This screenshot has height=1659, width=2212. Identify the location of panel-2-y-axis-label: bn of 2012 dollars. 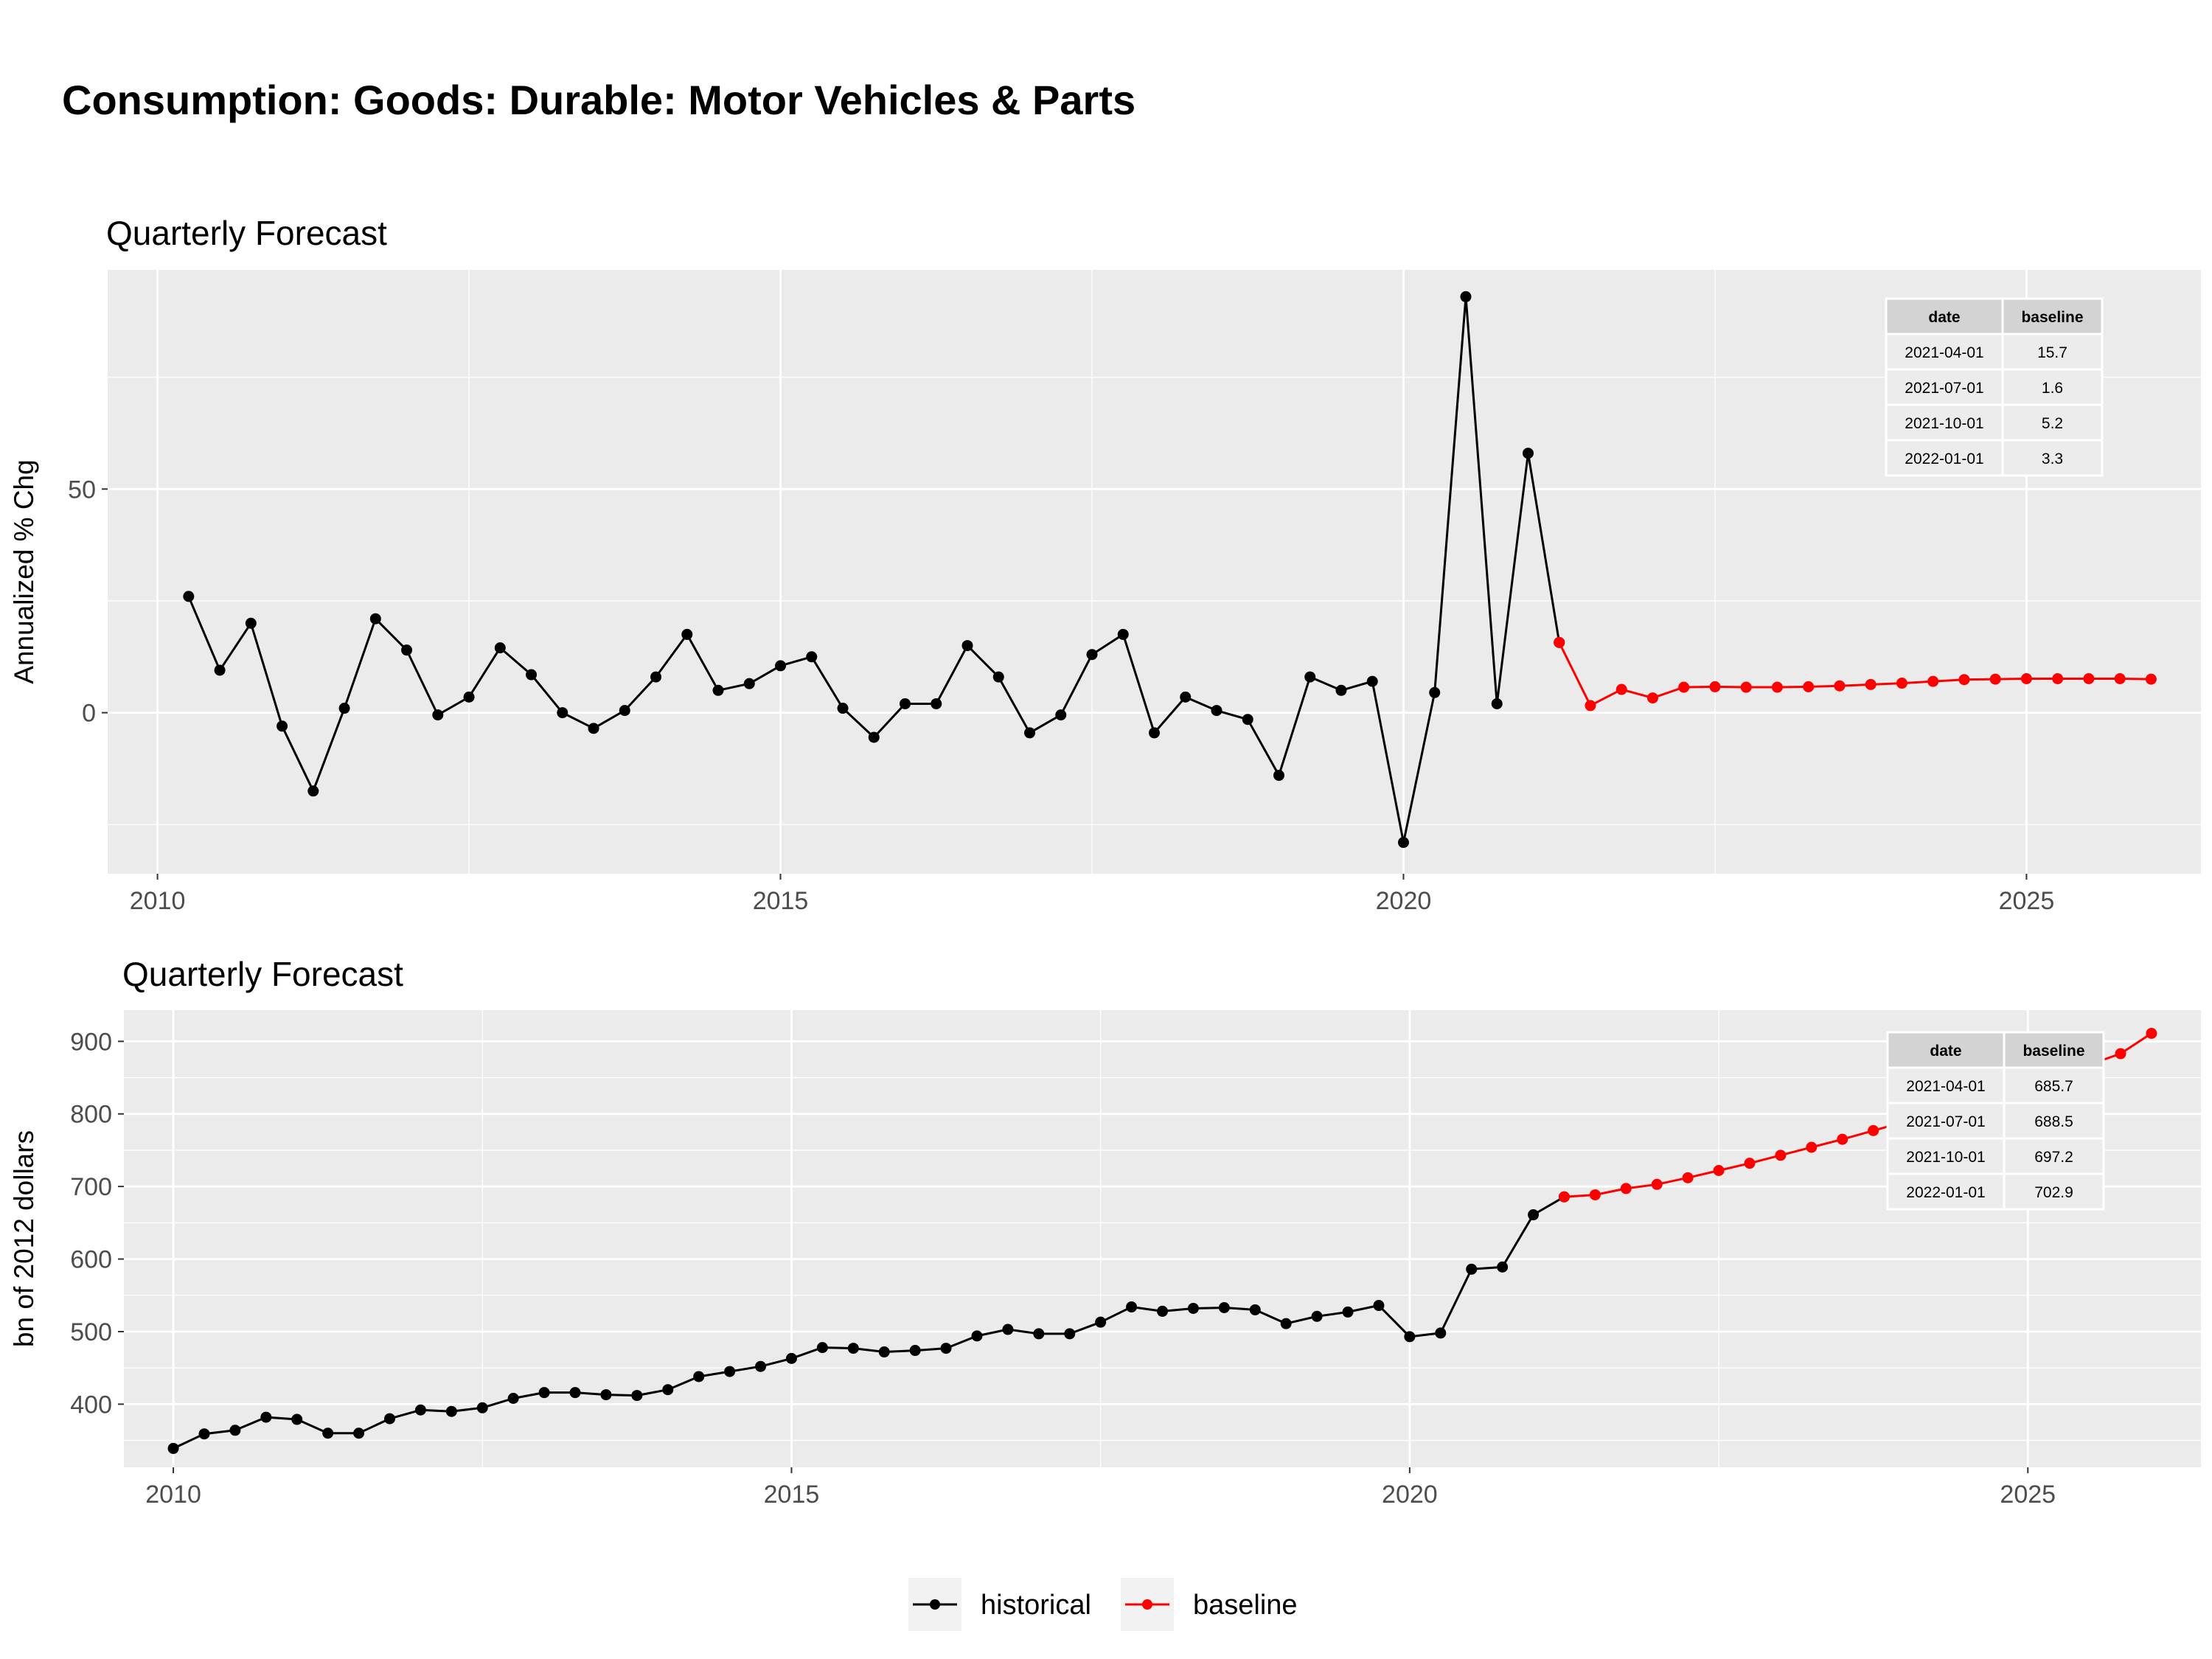
(24, 1238).